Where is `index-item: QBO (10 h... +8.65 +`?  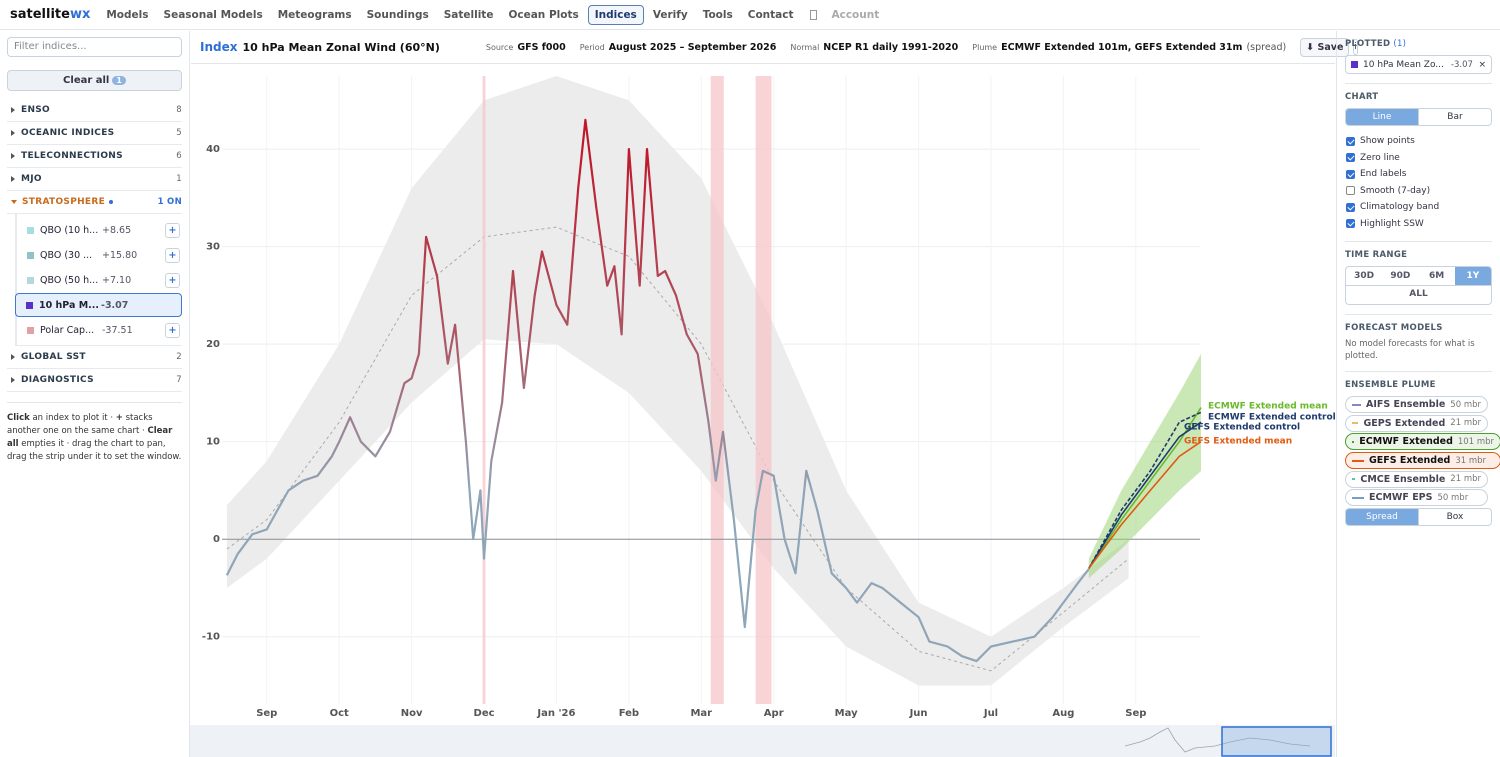 index-item: QBO (10 h... +8.65 + is located at coordinates (99, 230).